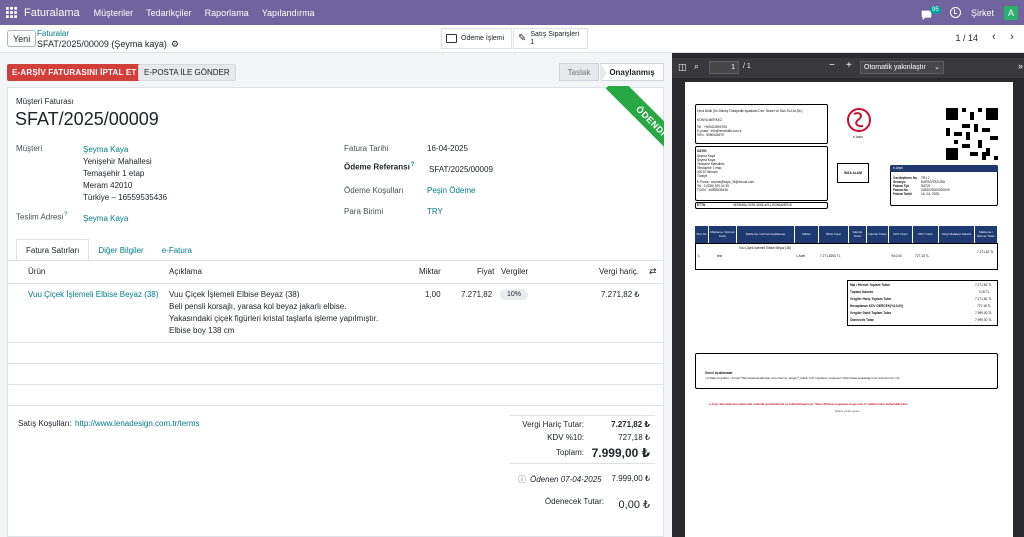  What do you see at coordinates (832, 65) in the screenshot?
I see `zoom-out-icon: −` at bounding box center [832, 65].